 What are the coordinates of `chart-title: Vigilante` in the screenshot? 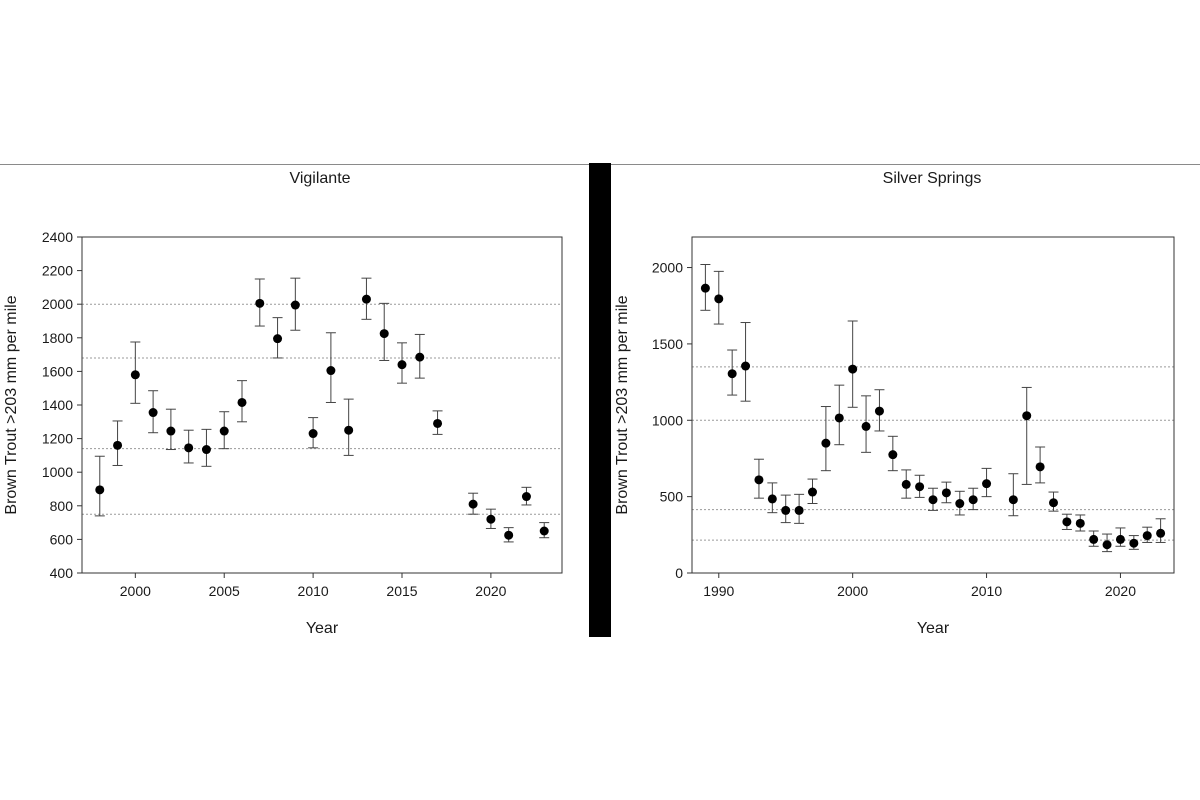 It's located at (319, 178).